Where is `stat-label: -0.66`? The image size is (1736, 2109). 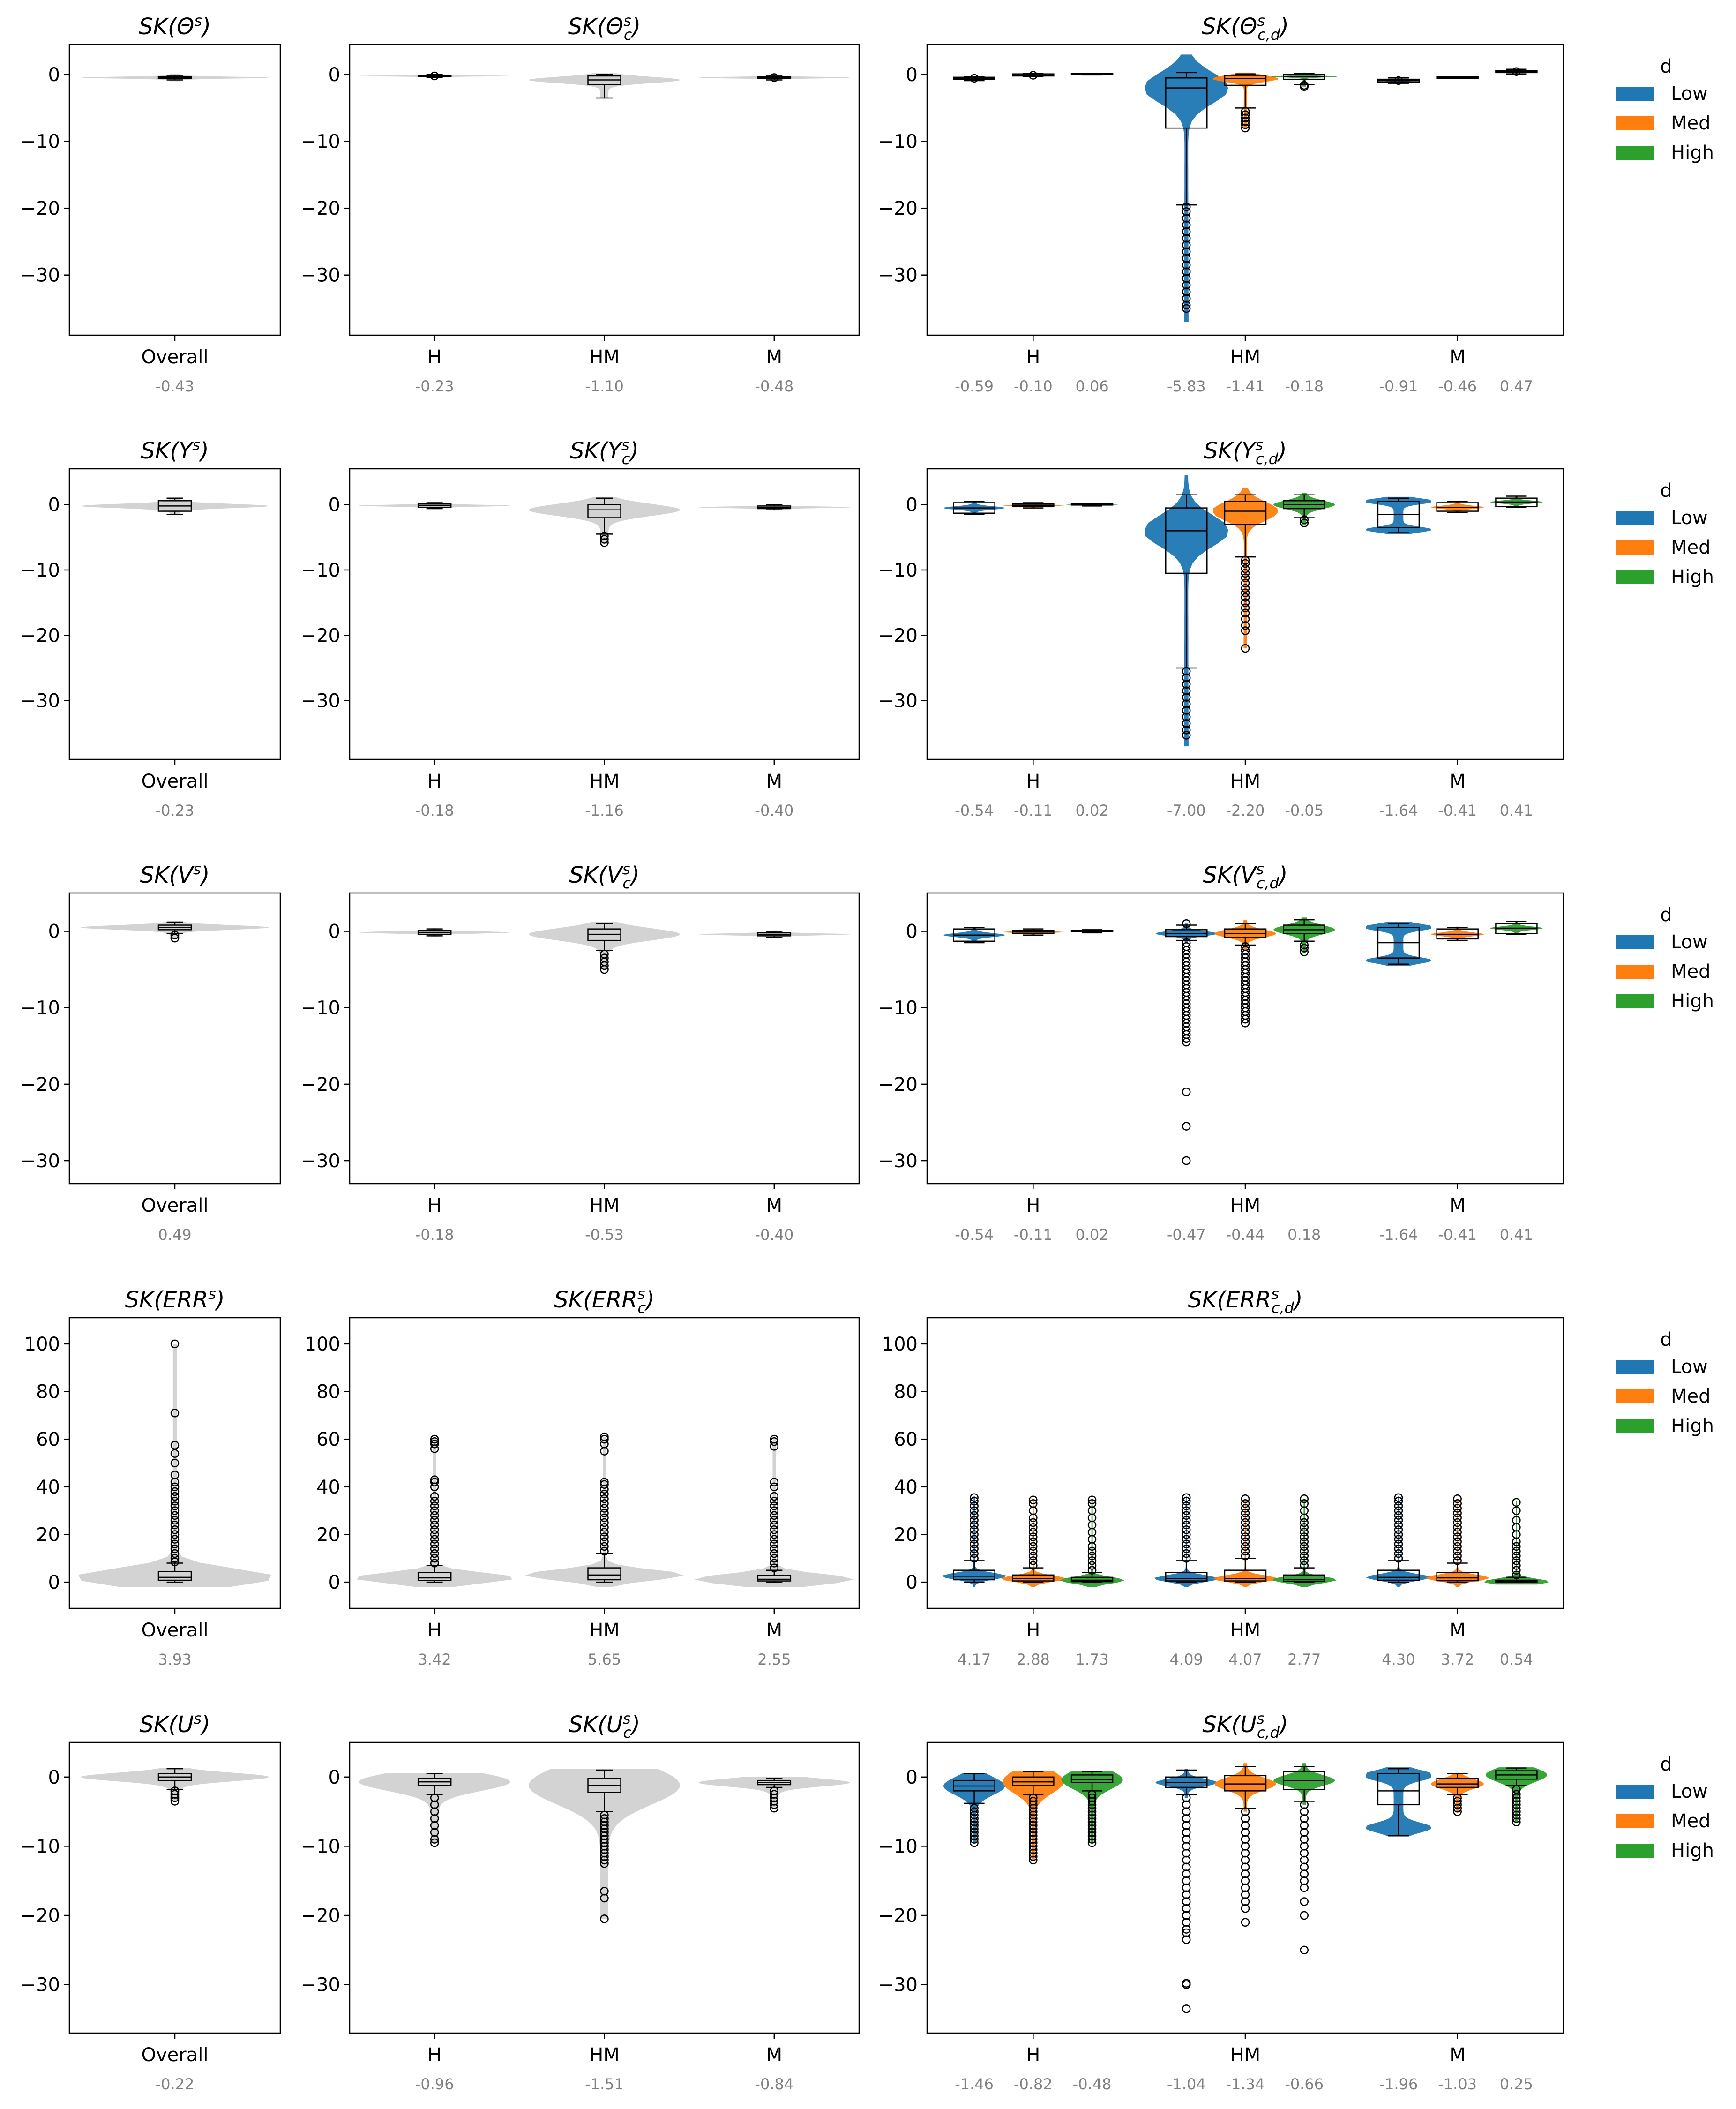
stat-label: -0.66 is located at coordinates (1304, 2084).